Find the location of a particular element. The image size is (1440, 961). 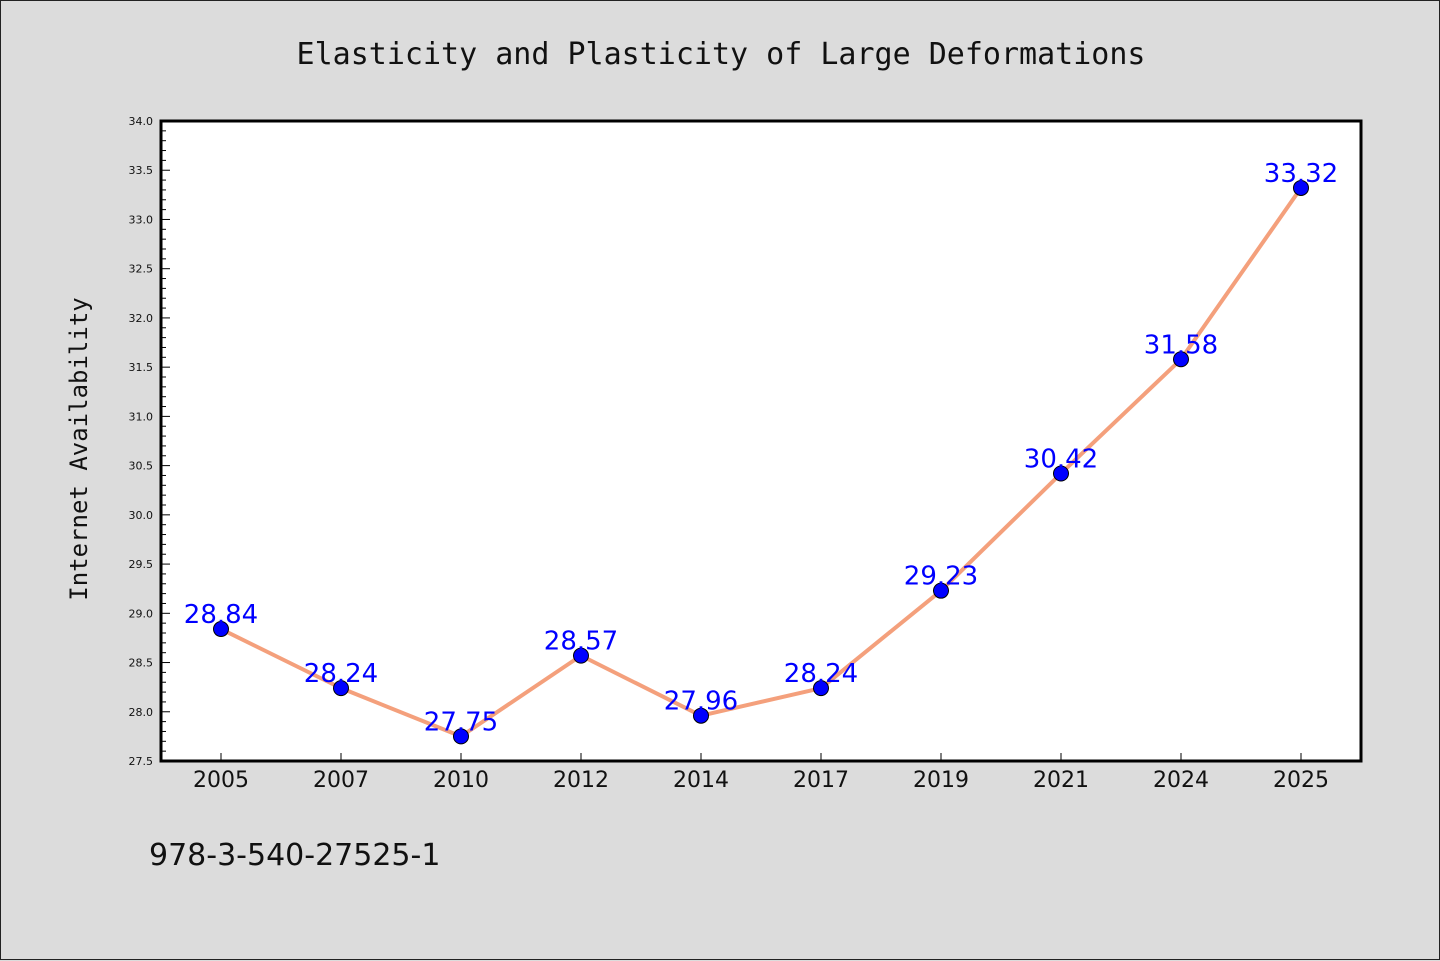

data-label: 30.42 is located at coordinates (1061, 459).